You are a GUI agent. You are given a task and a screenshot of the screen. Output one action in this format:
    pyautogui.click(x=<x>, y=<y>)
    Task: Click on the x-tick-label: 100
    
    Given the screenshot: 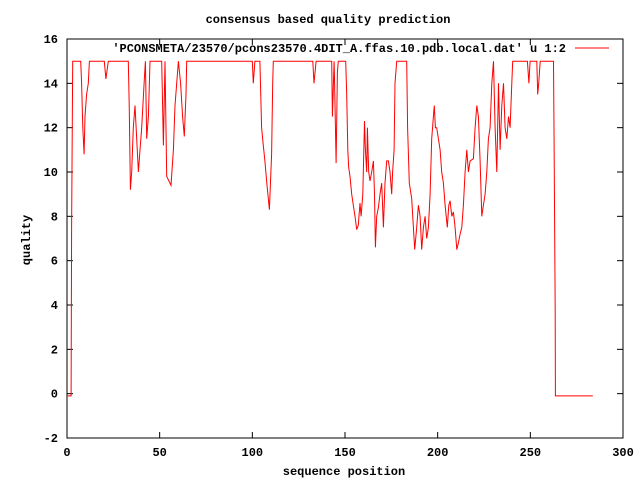 What is the action you would take?
    pyautogui.click(x=253, y=453)
    